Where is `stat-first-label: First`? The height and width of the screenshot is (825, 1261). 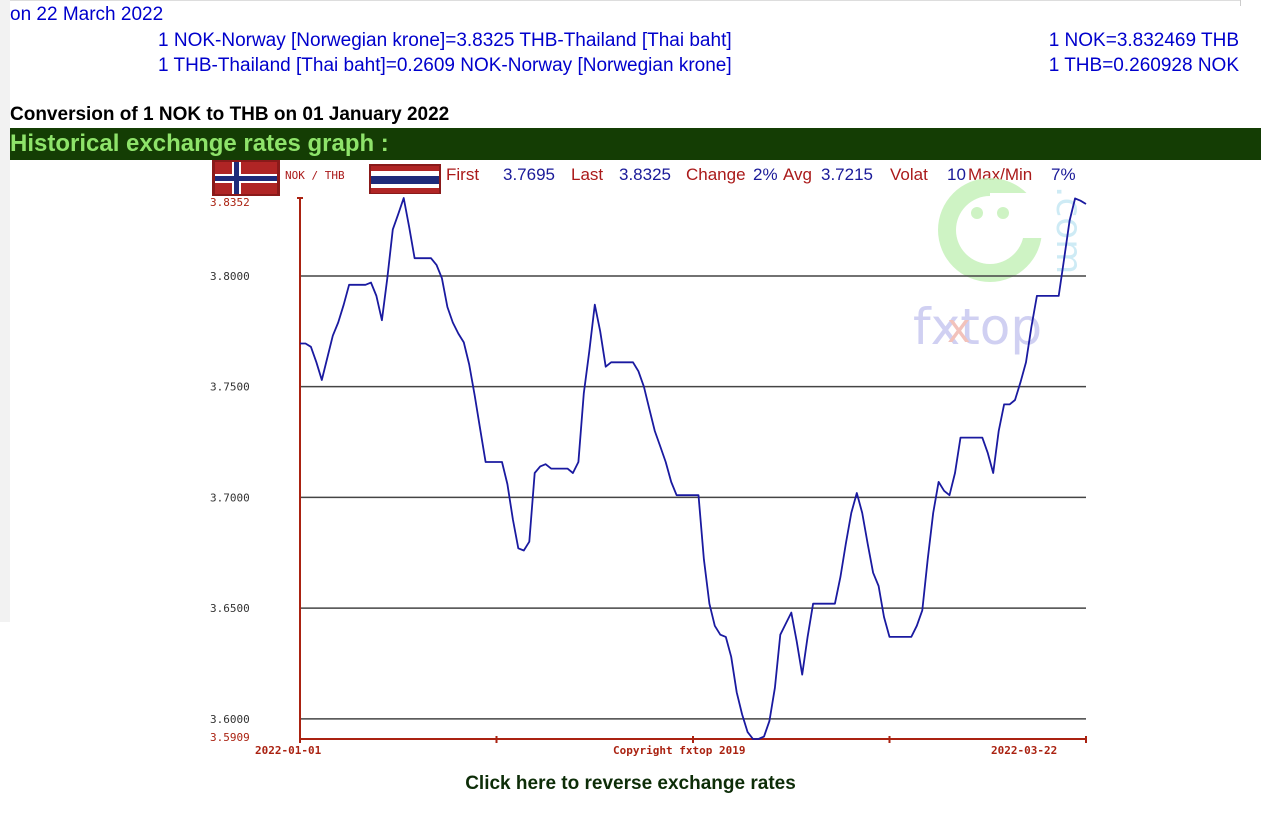 stat-first-label: First is located at coordinates (462, 174).